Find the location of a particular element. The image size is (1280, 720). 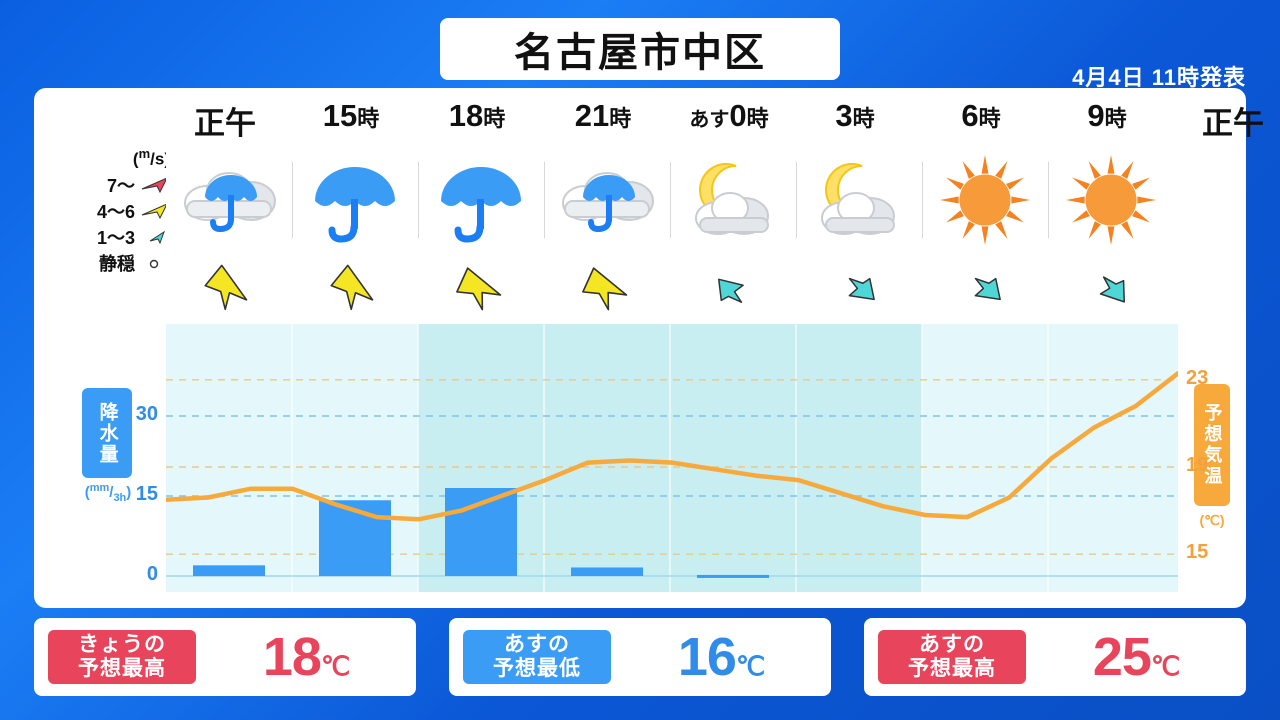

precip-axis-label-text: 降水量 is located at coordinates (107, 433).